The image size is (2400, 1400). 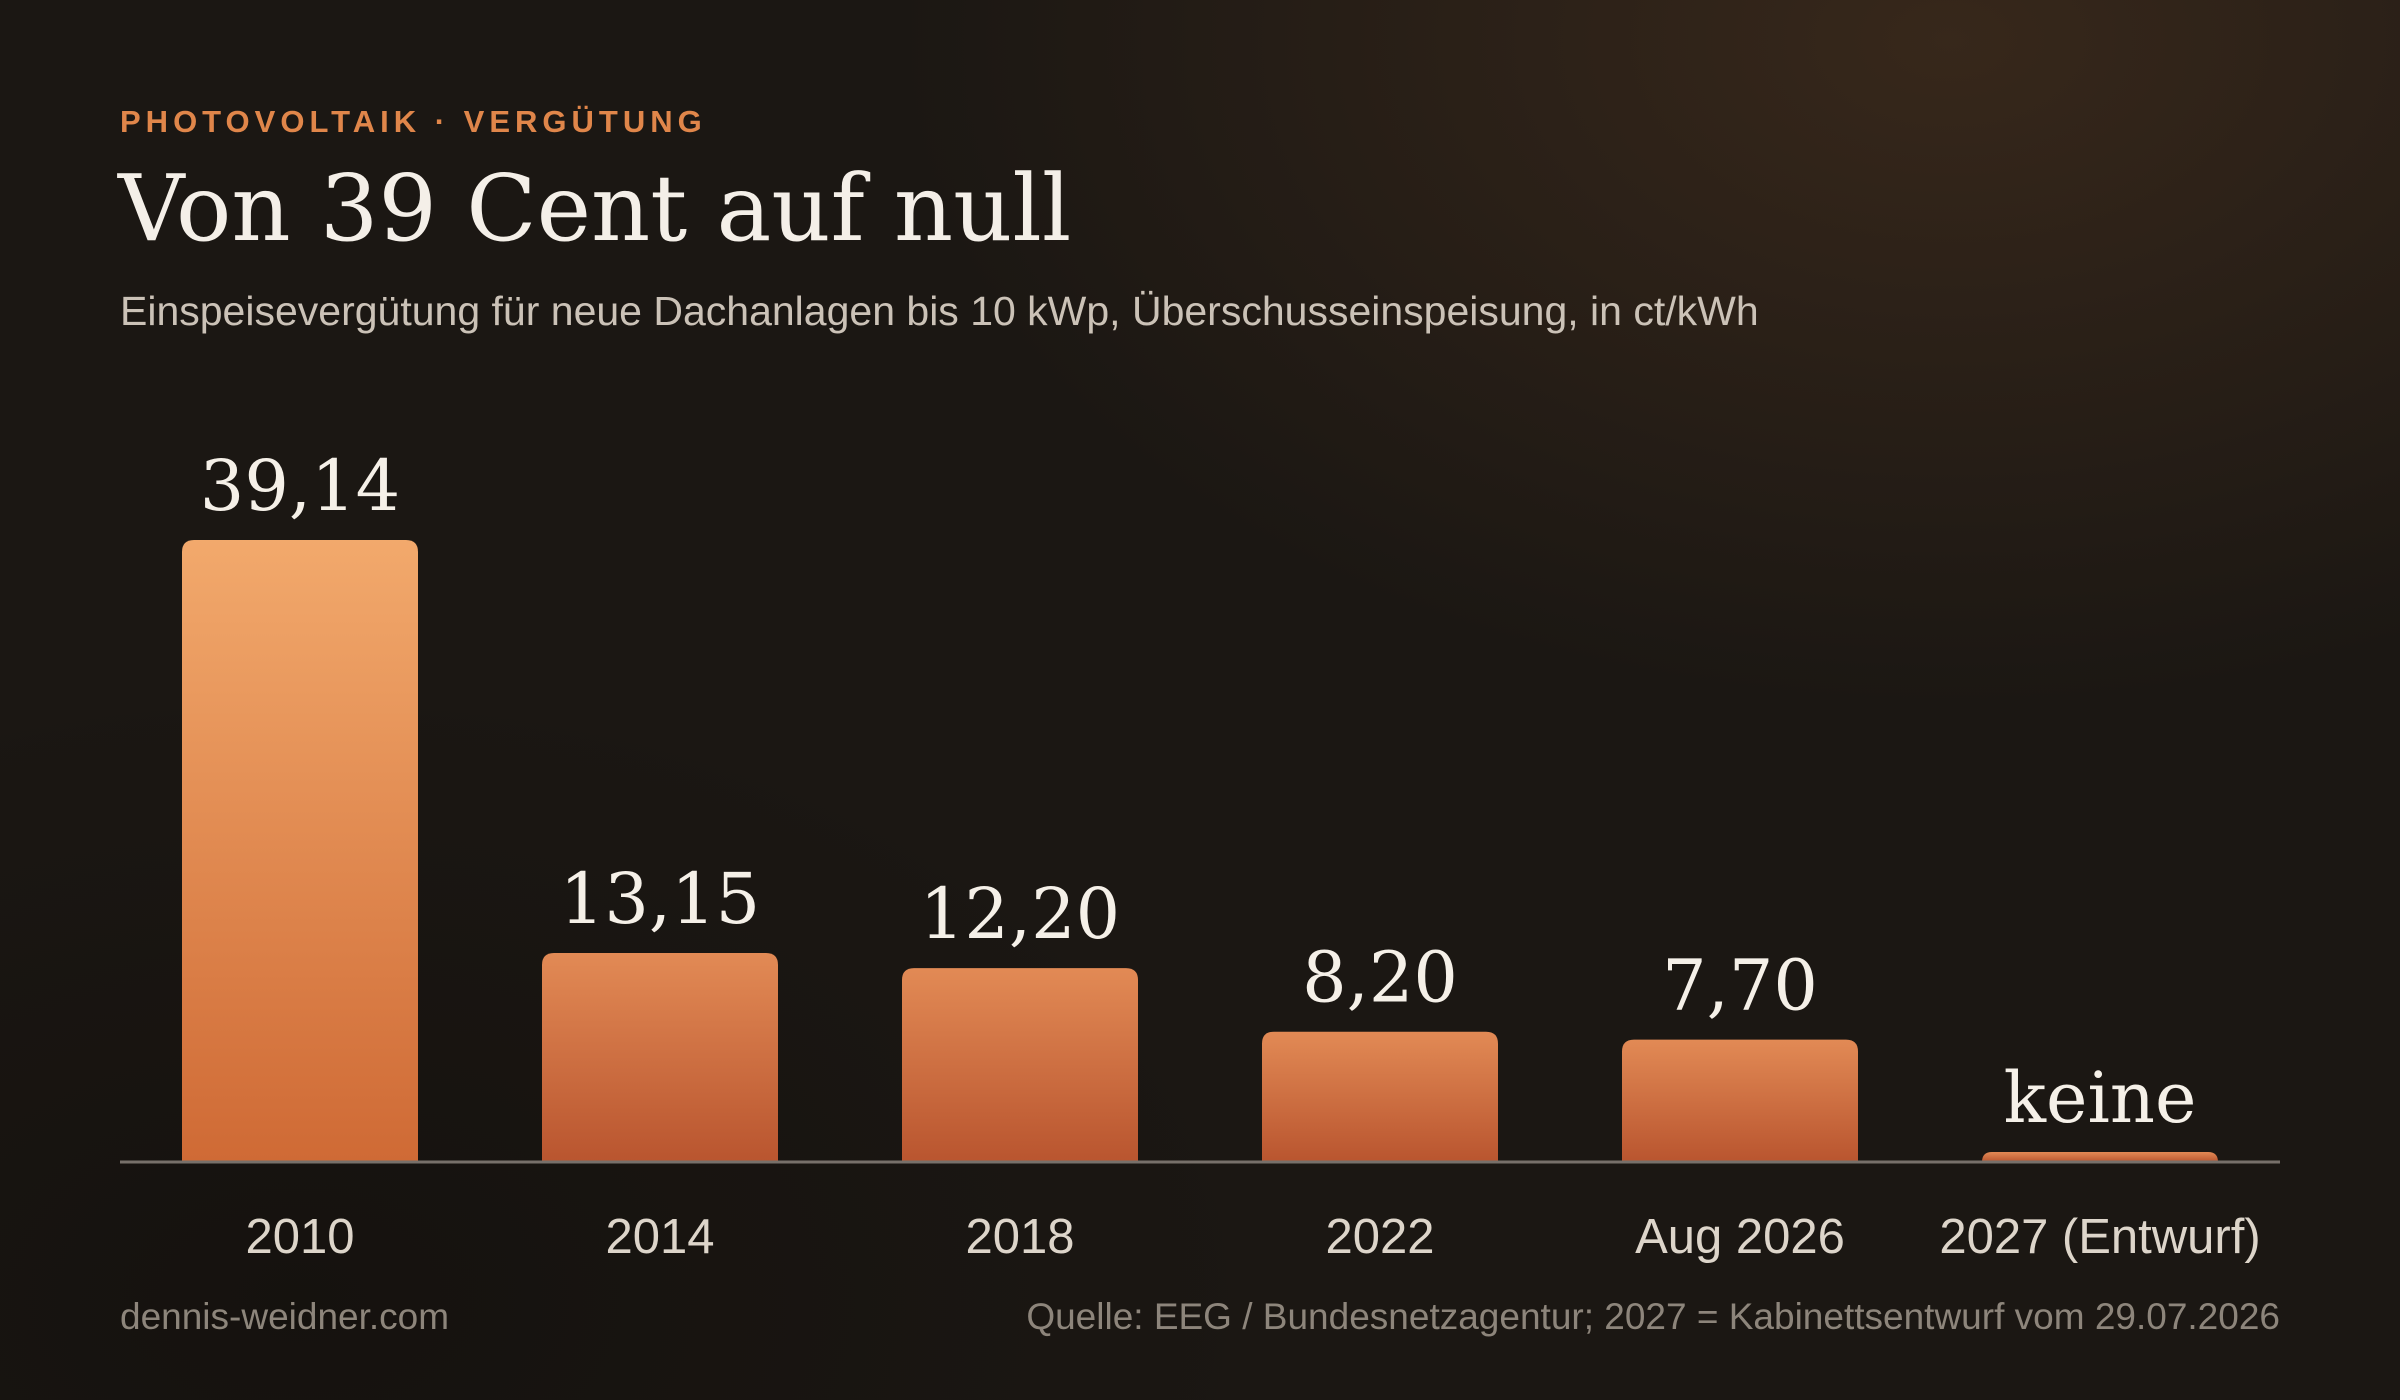 I want to click on tick-label-group: 2010 2014 2018 2022 Aug 2026 2027 (Entwurf), so click(x=1252, y=1237).